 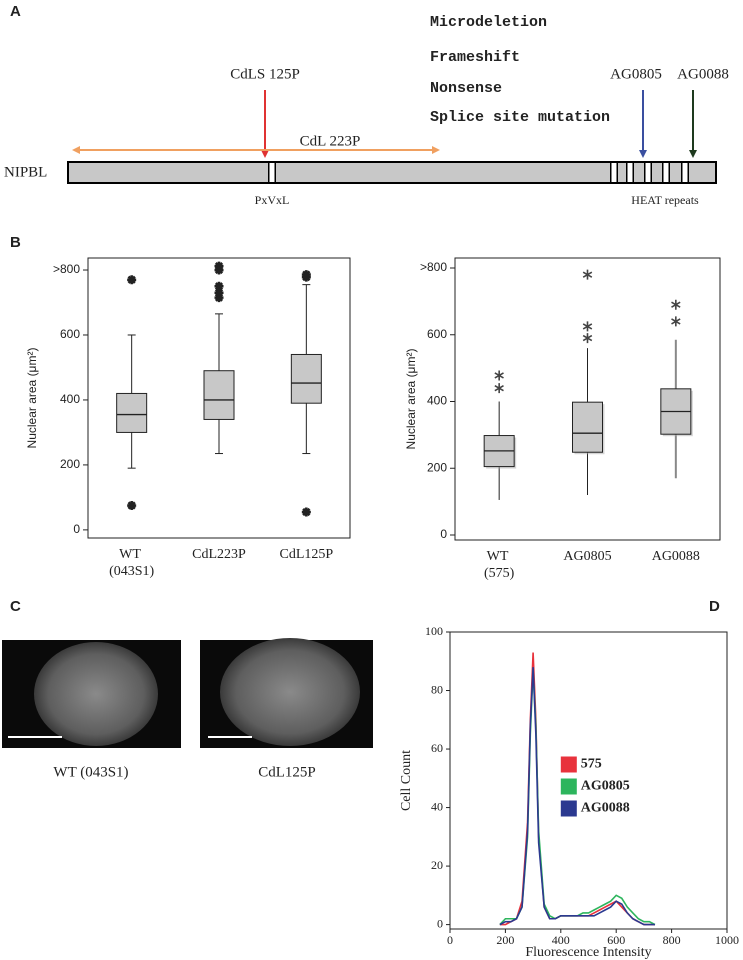 I want to click on mutation-legend: Splice site mutation, so click(x=520, y=117).